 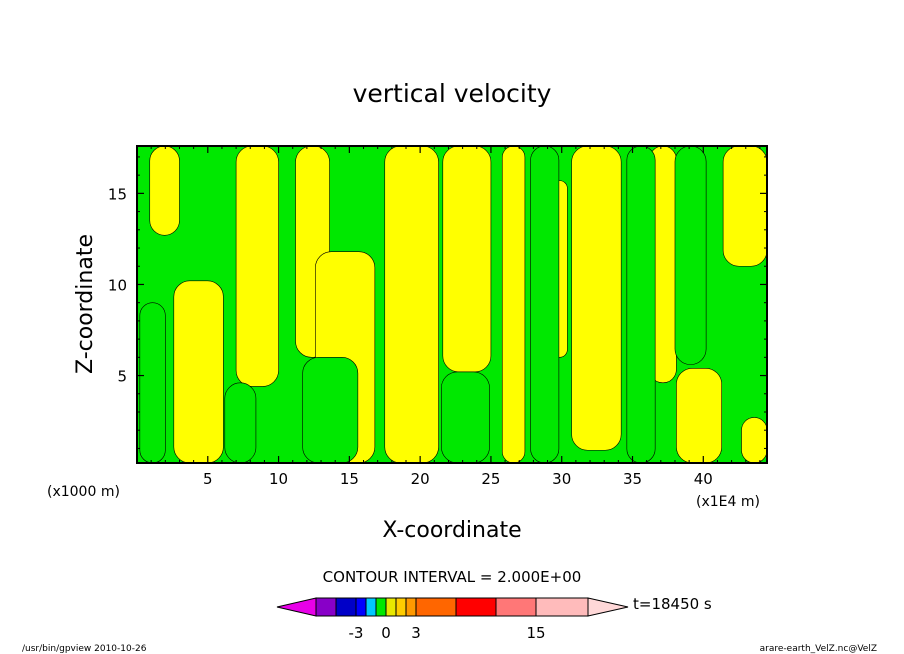 What do you see at coordinates (452, 93) in the screenshot?
I see `chart-title: vertical velocity` at bounding box center [452, 93].